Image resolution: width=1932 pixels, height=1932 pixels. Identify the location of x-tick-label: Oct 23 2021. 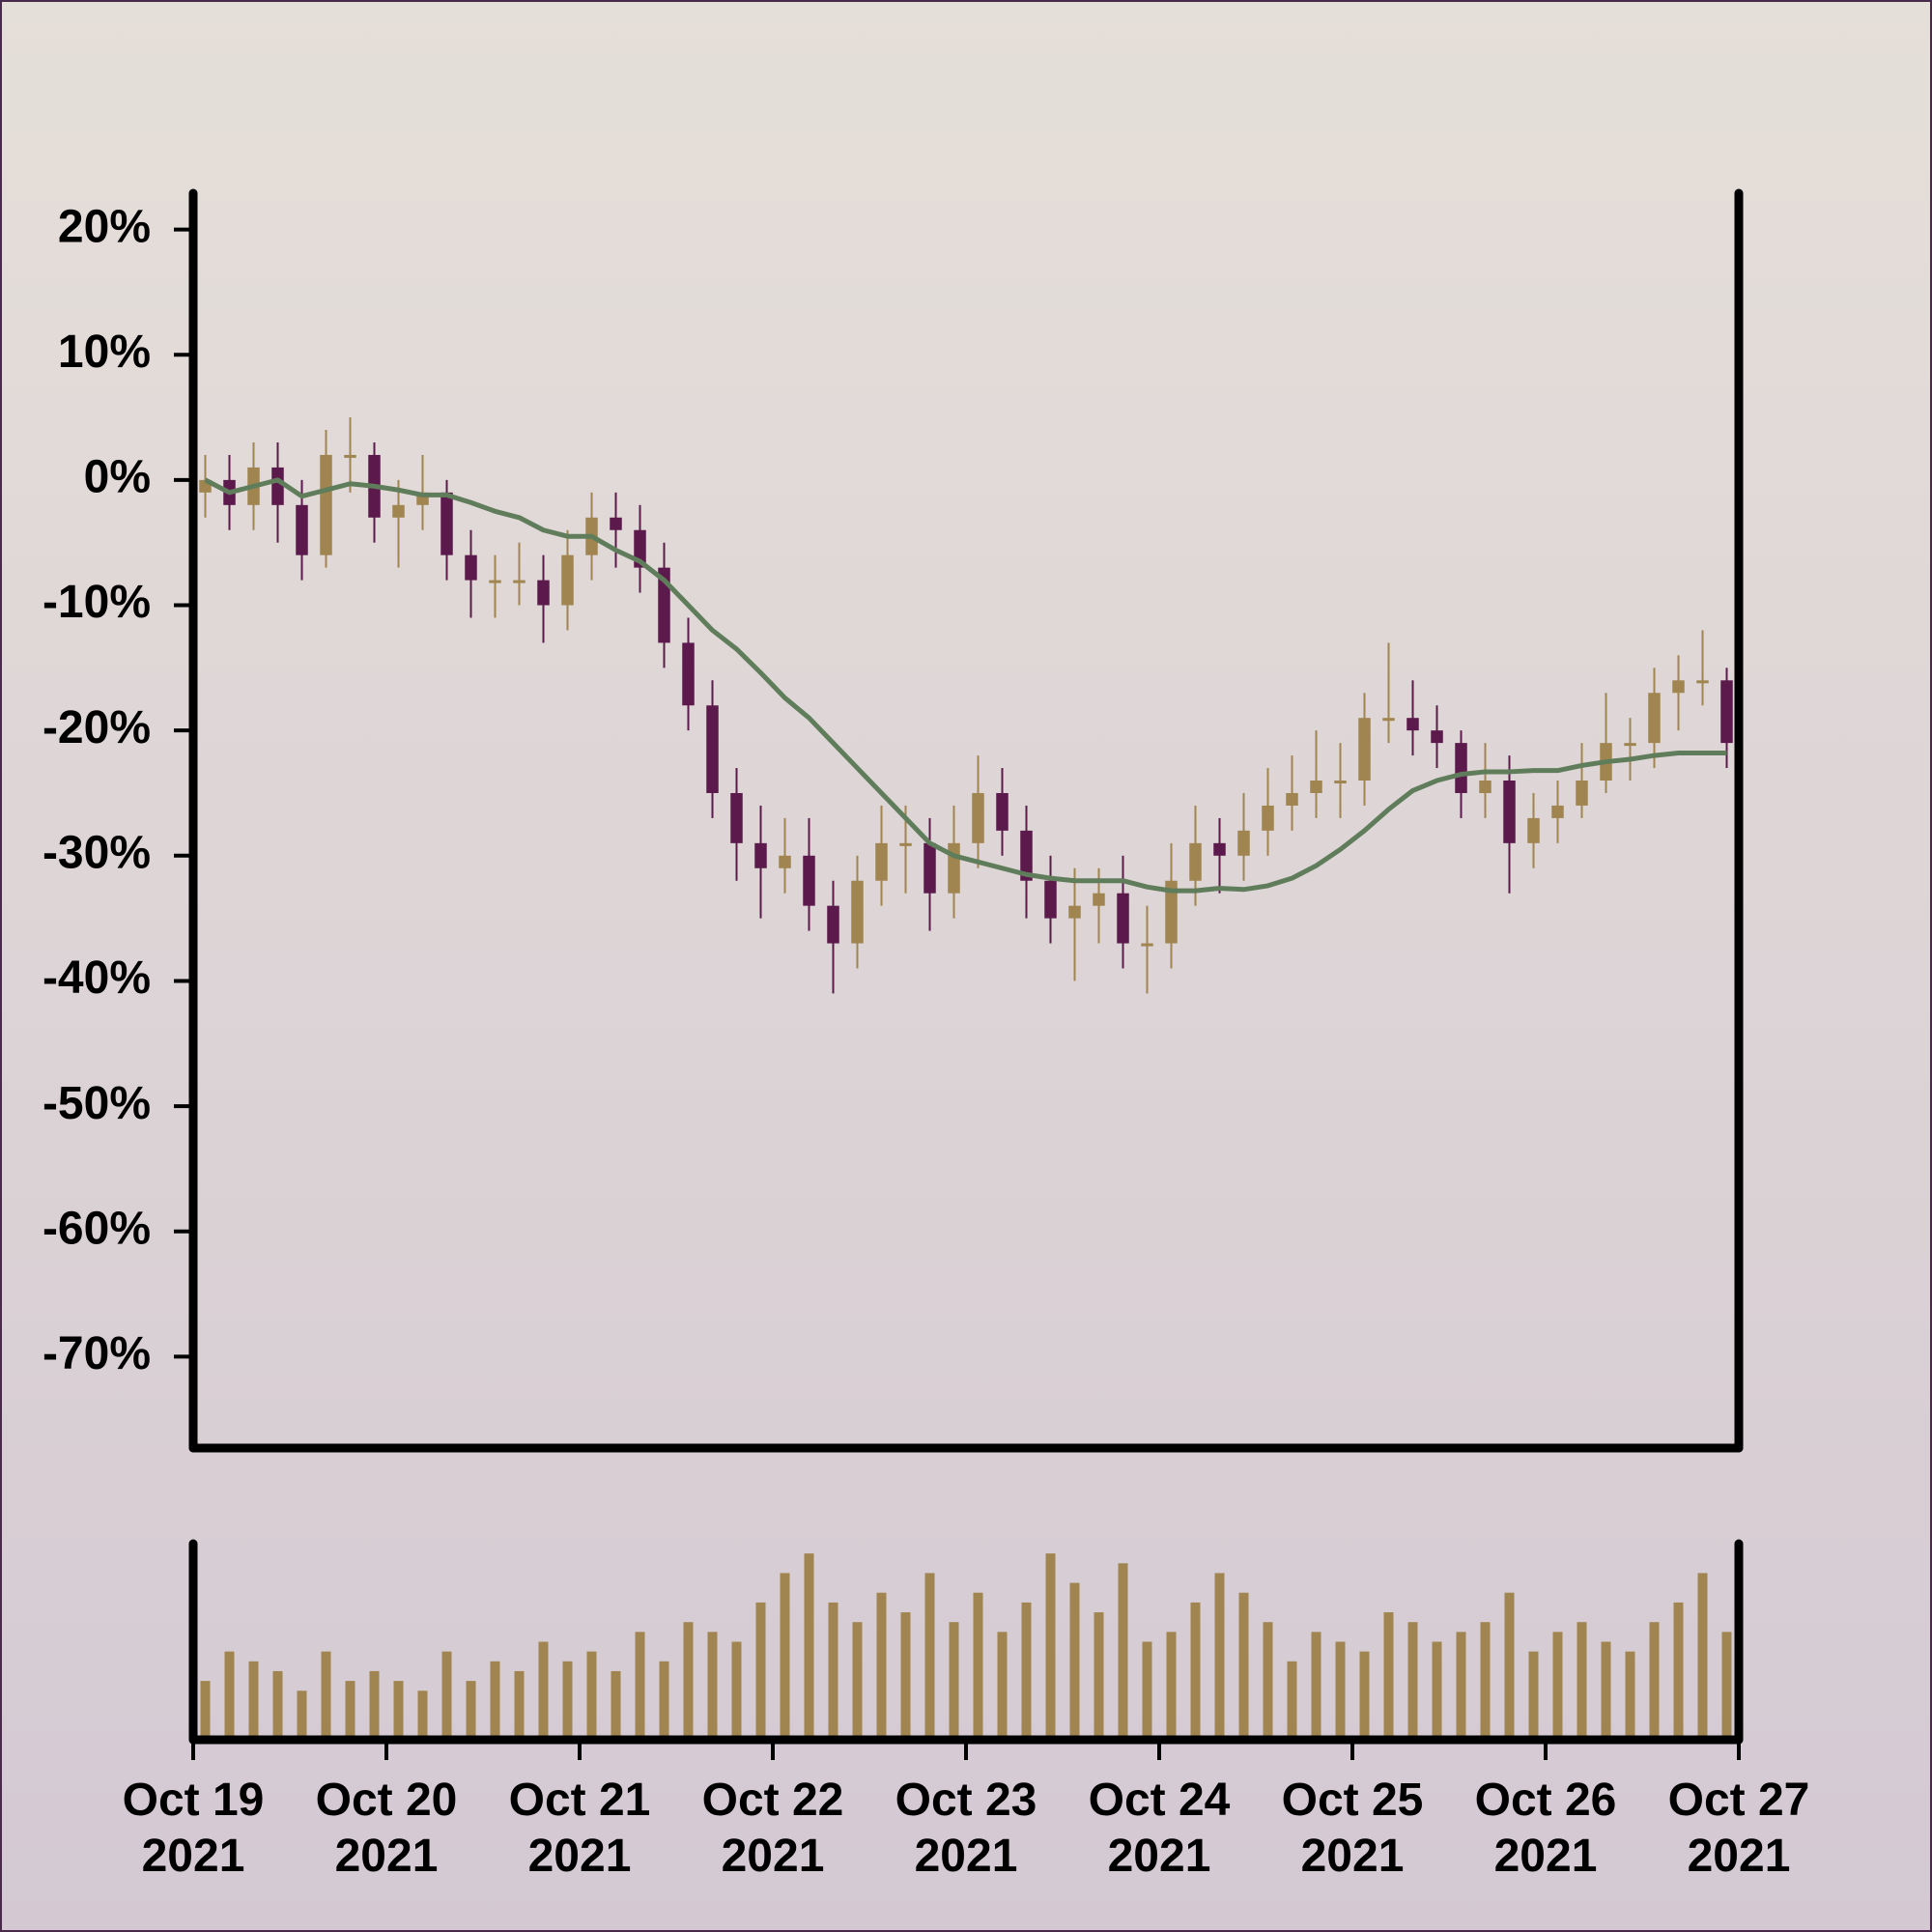
(966, 1828).